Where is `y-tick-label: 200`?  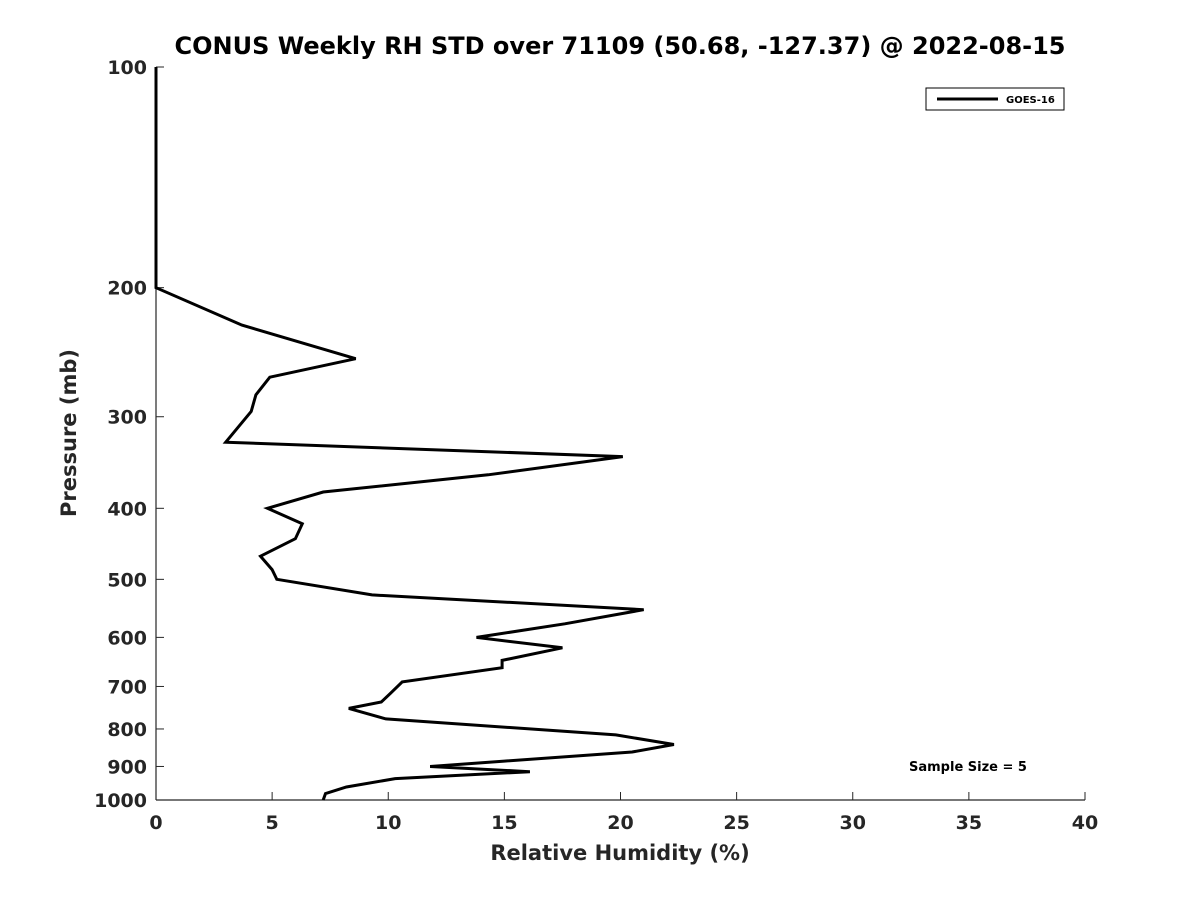
y-tick-label: 200 is located at coordinates (127, 289).